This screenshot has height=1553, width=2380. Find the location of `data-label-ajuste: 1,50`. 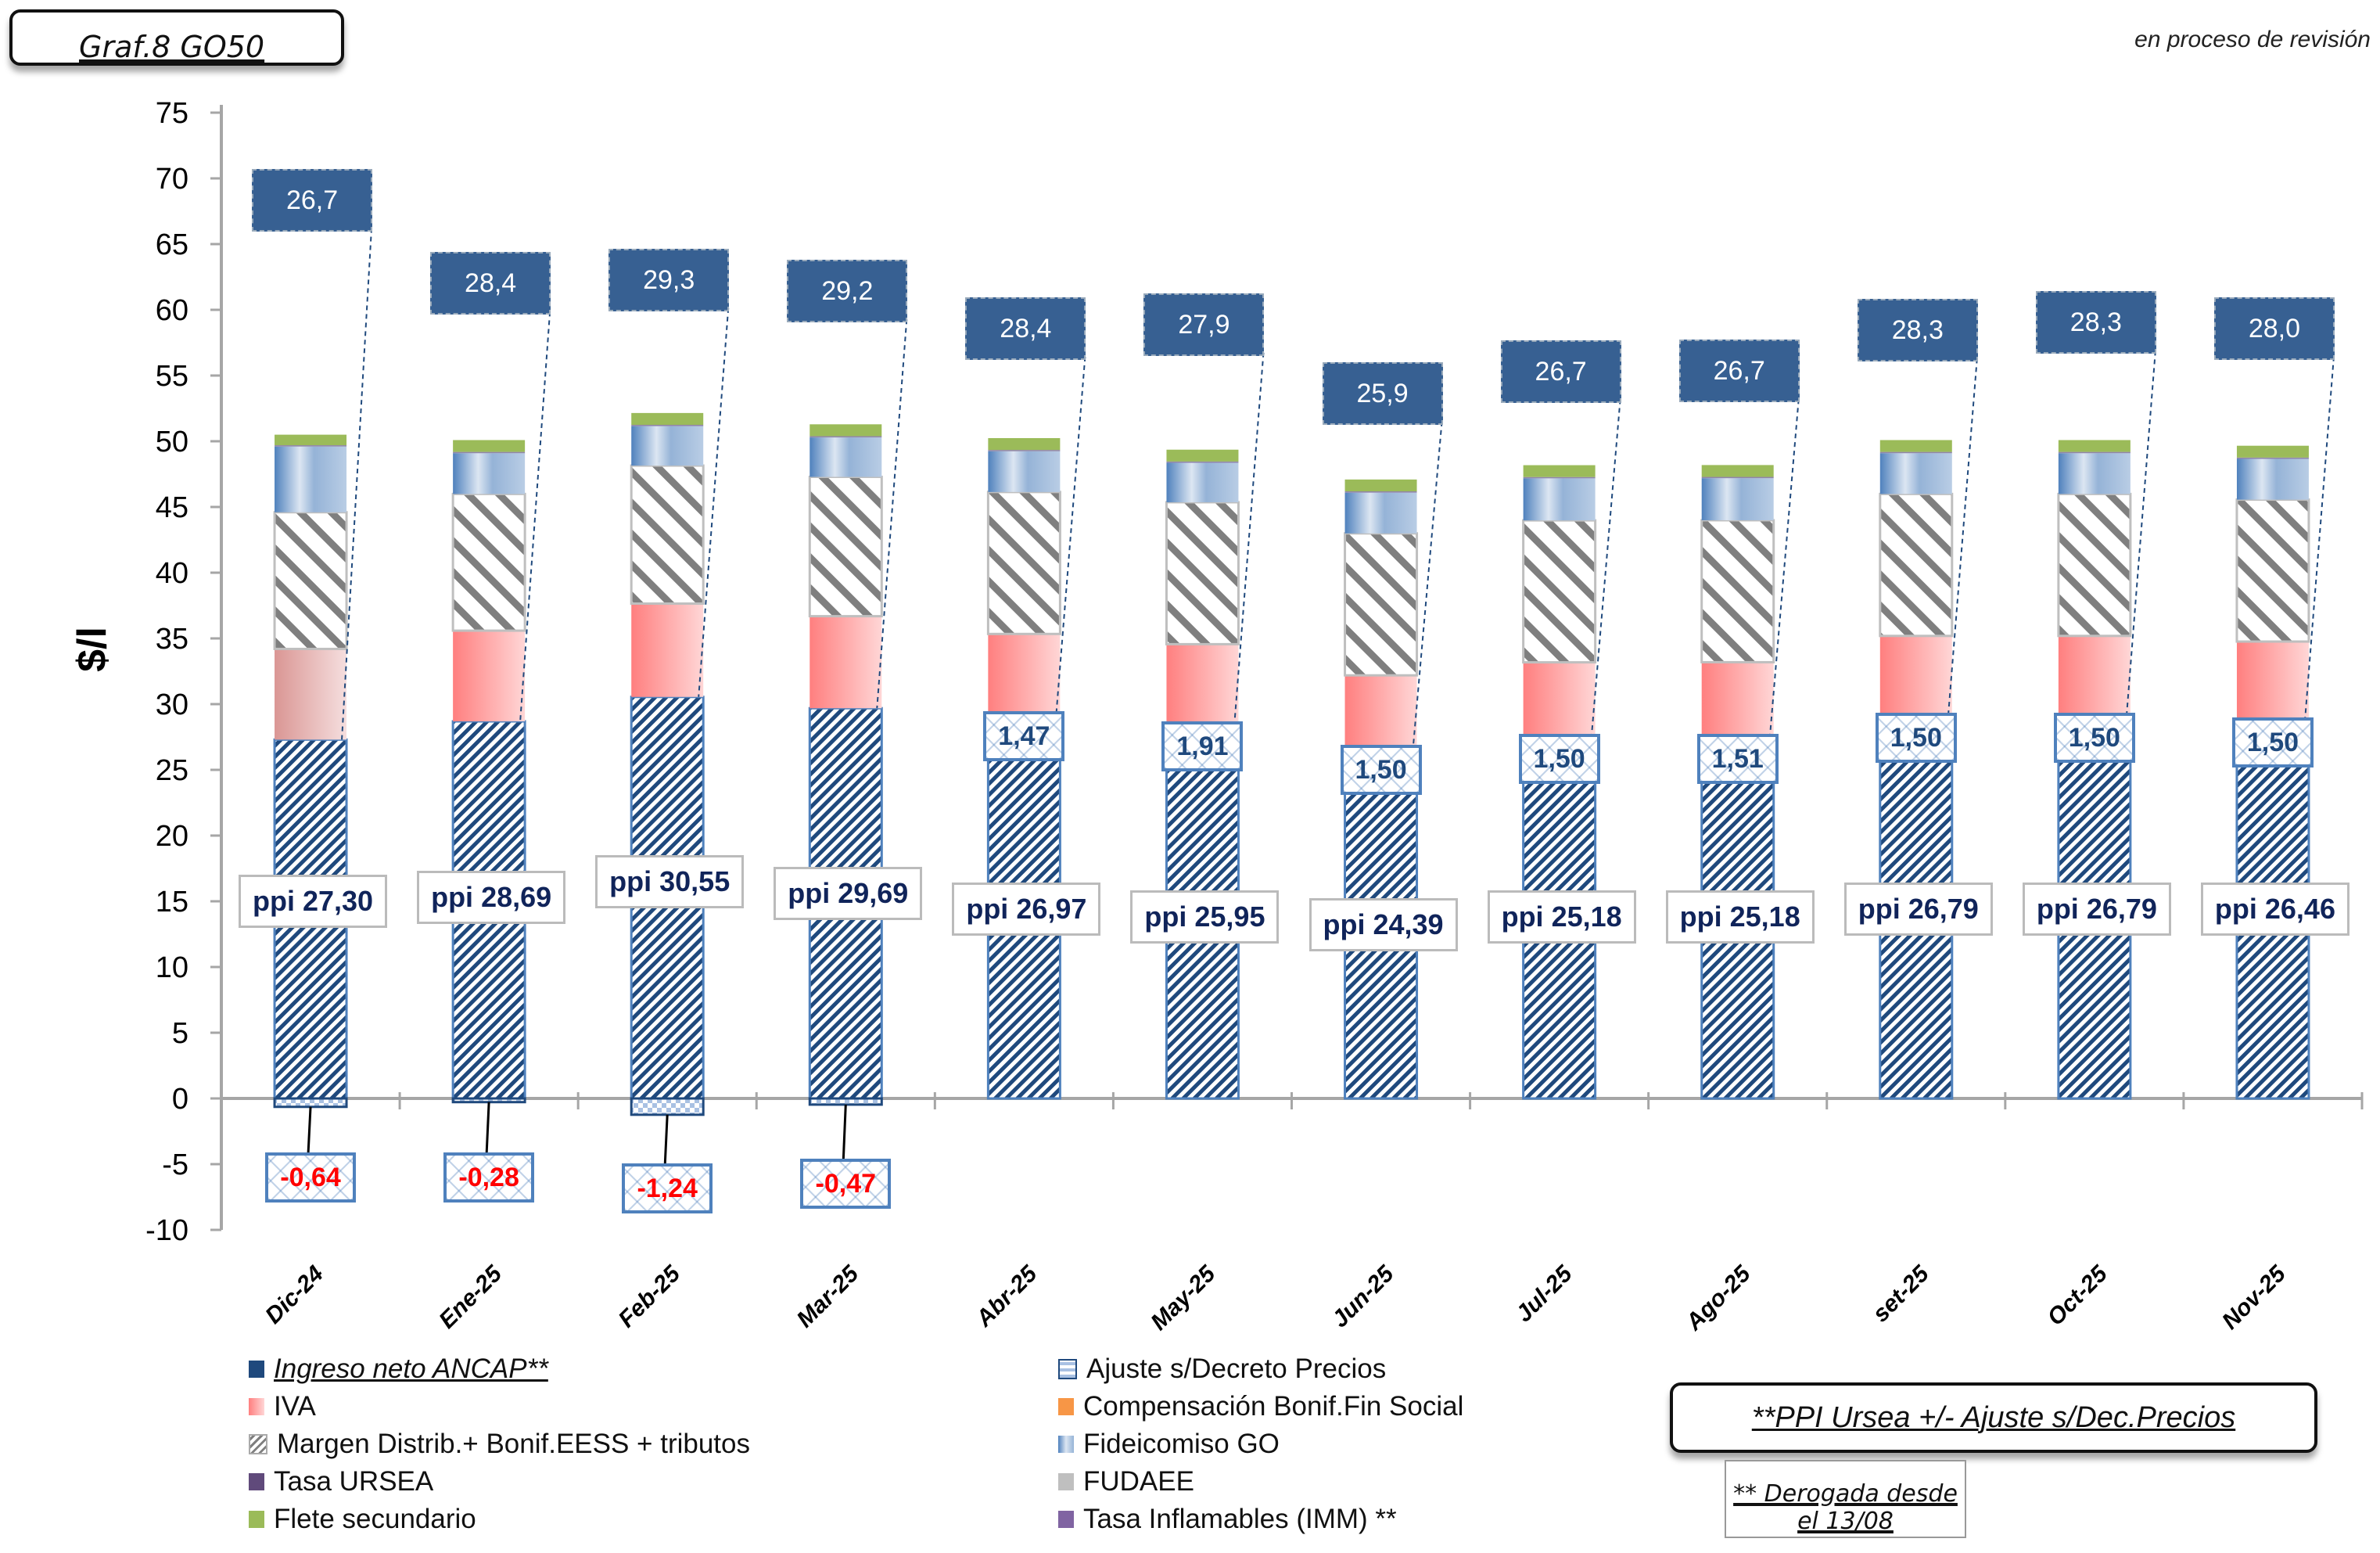

data-label-ajuste: 1,50 is located at coordinates (1916, 738).